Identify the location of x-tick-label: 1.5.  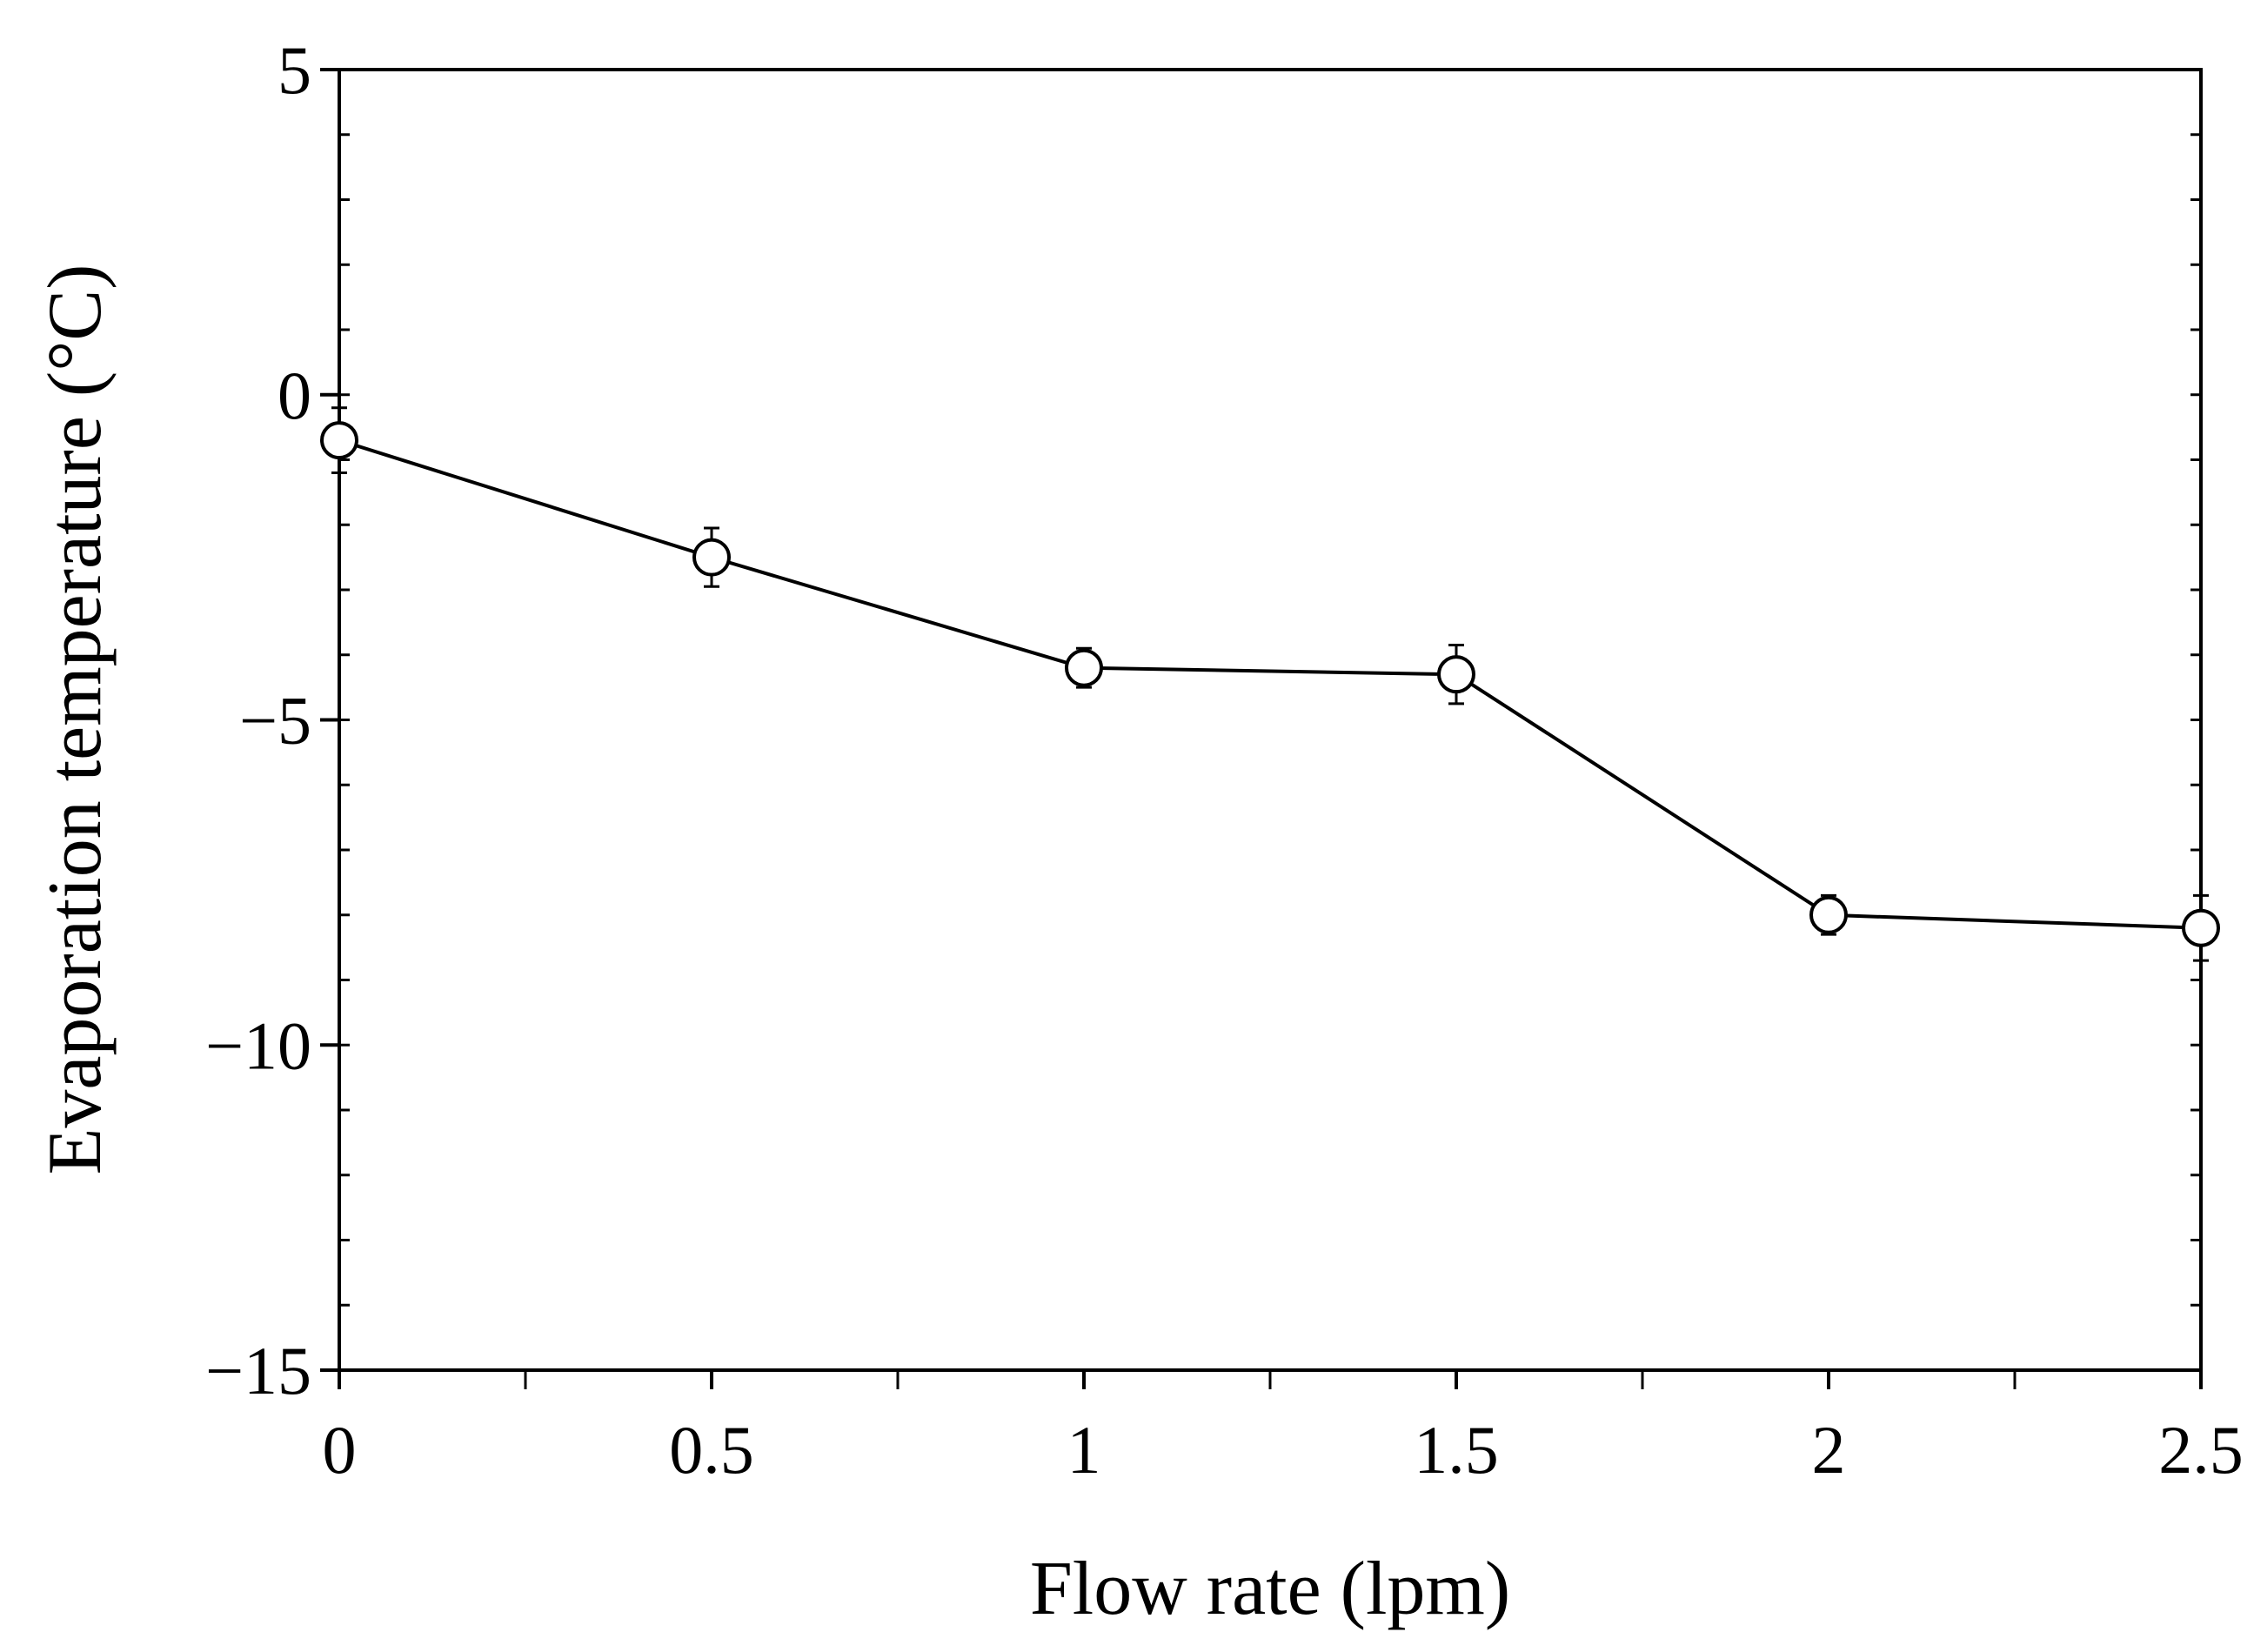
(1456, 1450).